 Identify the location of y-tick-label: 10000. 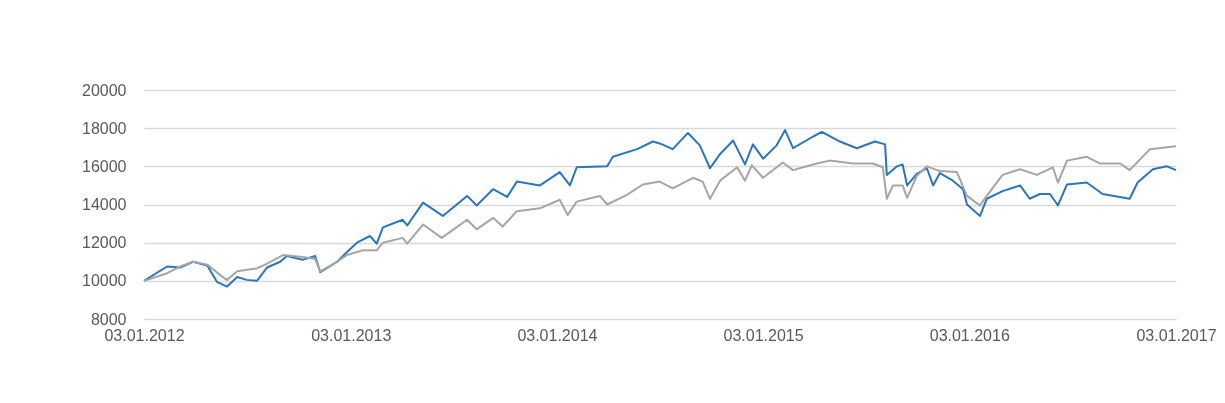
(104, 281).